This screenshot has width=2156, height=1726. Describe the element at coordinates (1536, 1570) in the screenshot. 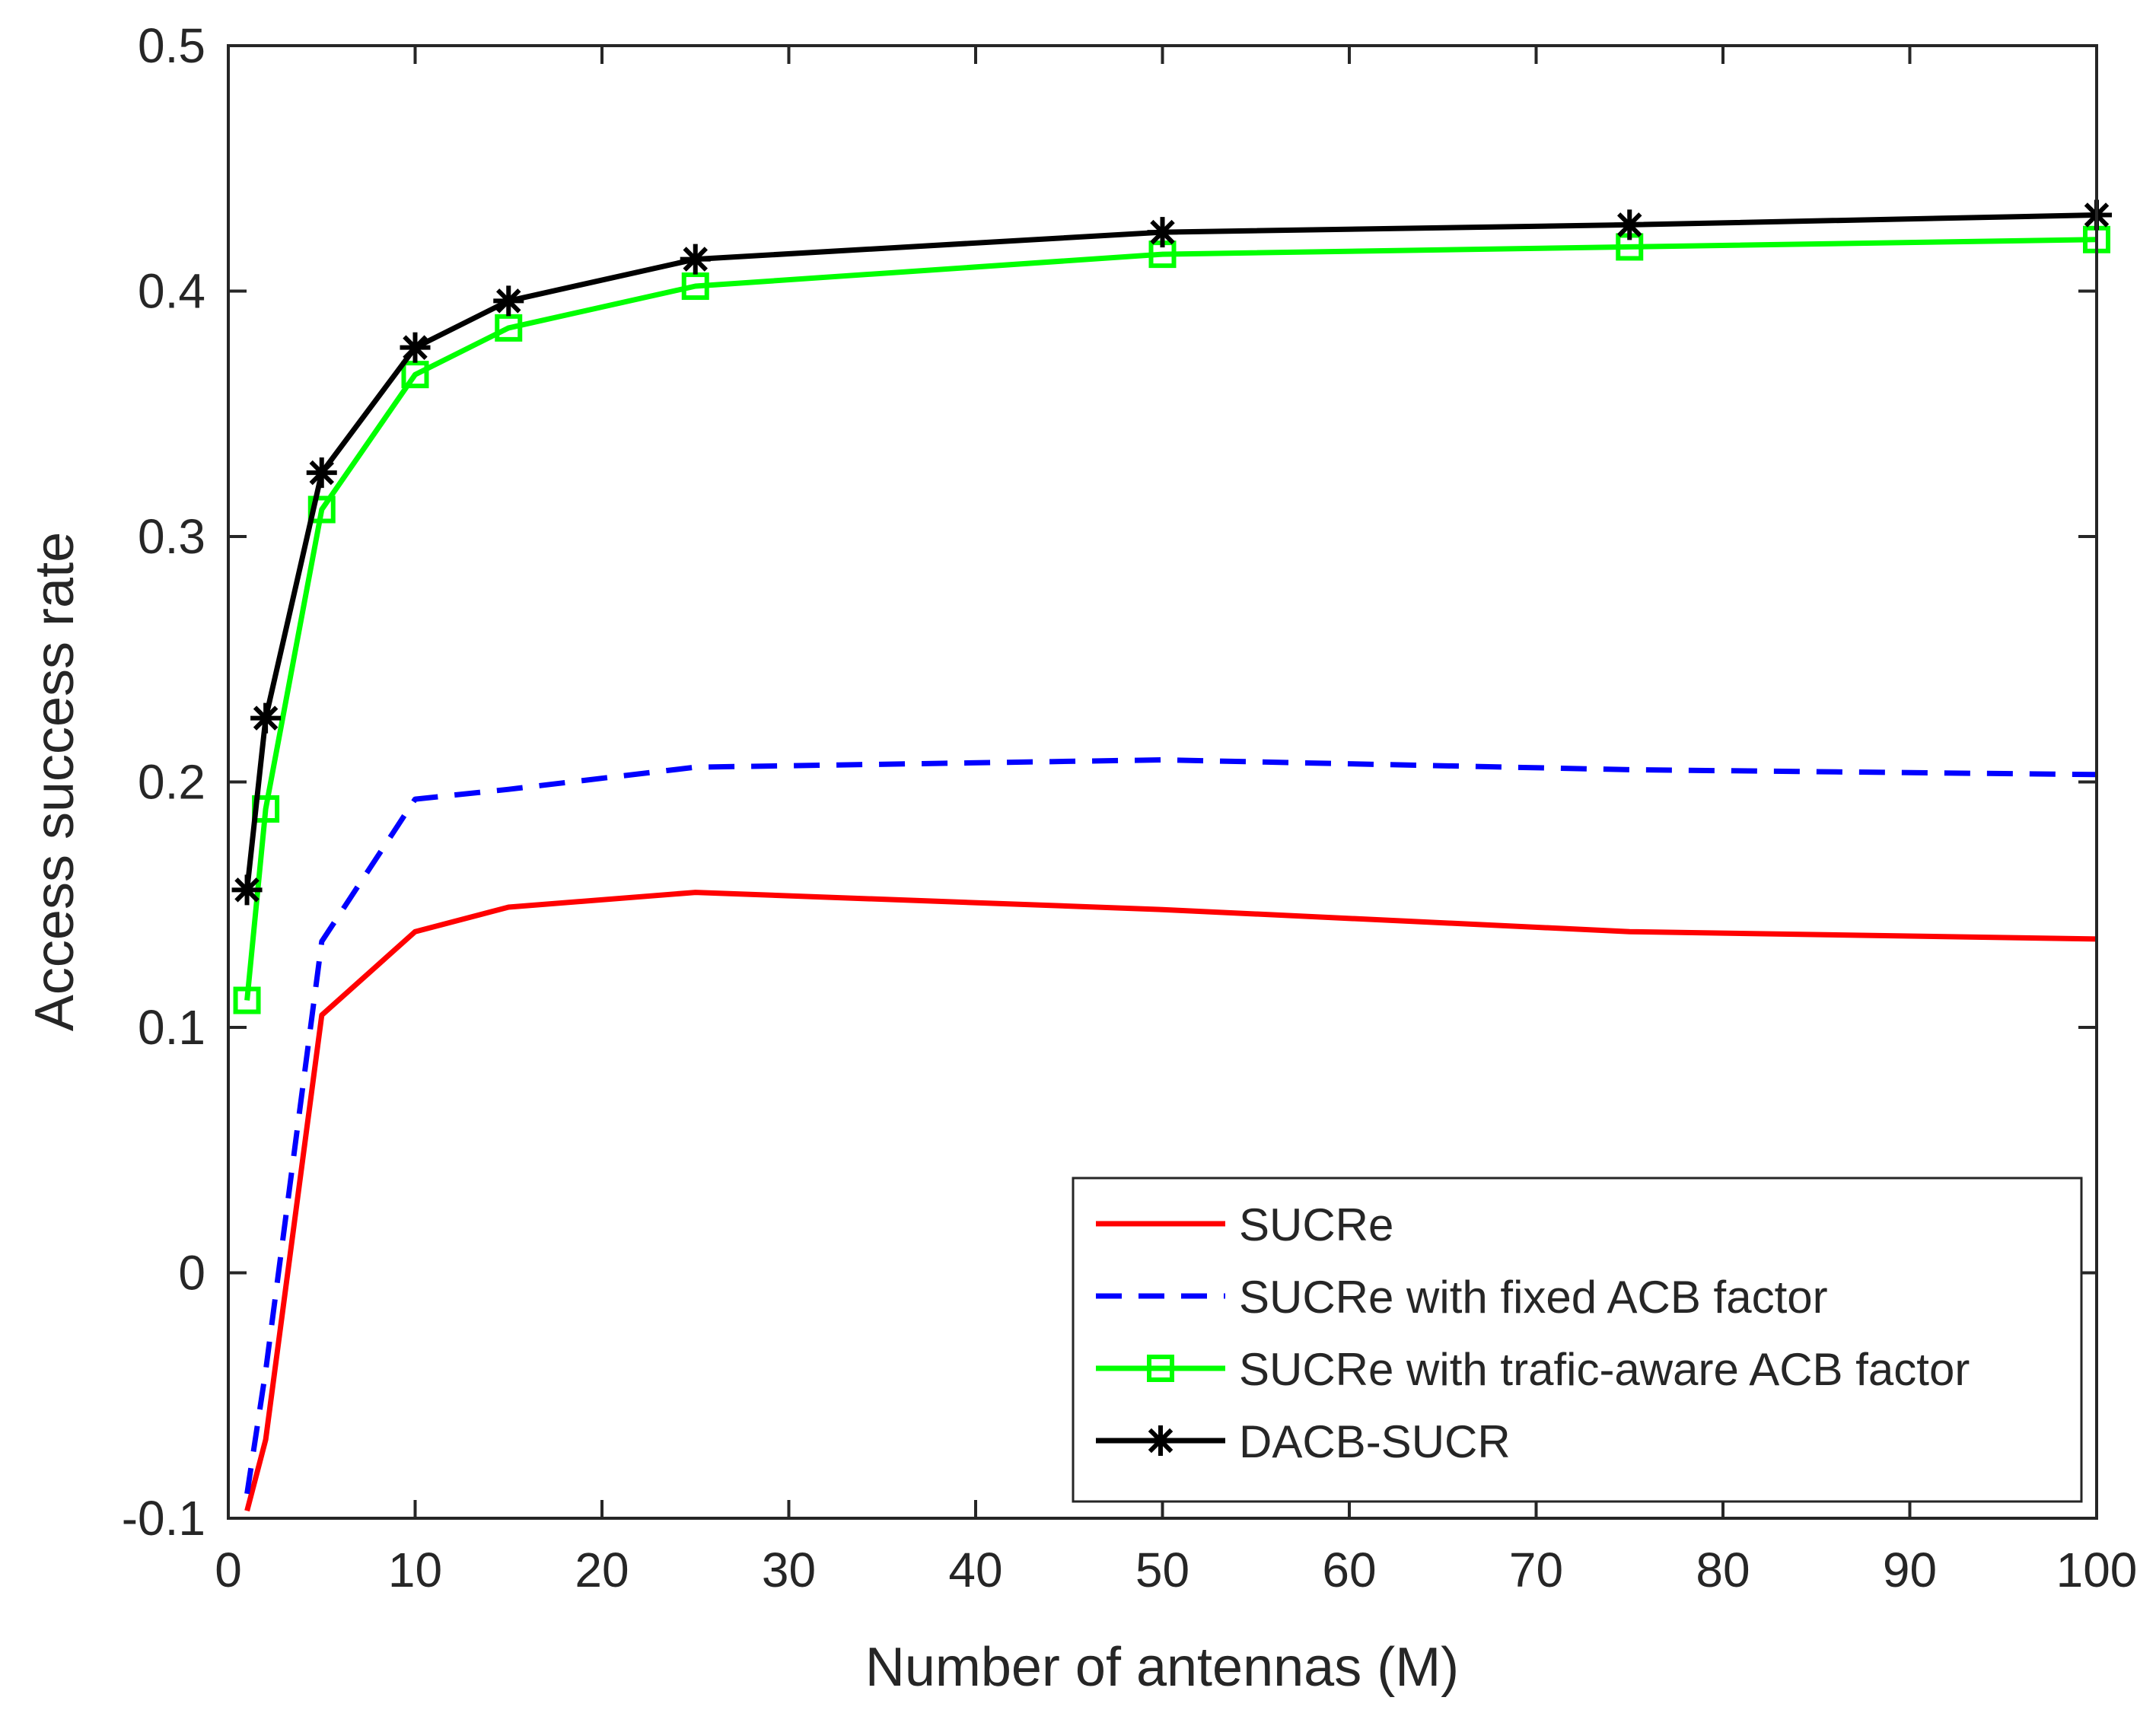

I see `x-tick-label: 70` at that location.